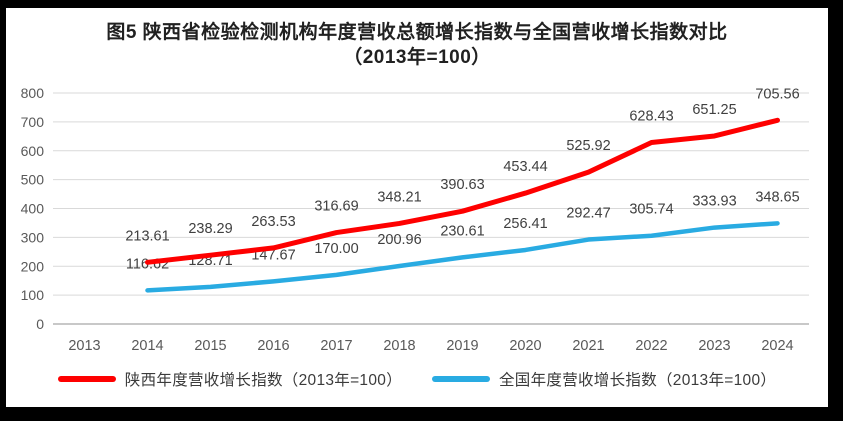  I want to click on x-axis-tick-label: 2020, so click(525, 346).